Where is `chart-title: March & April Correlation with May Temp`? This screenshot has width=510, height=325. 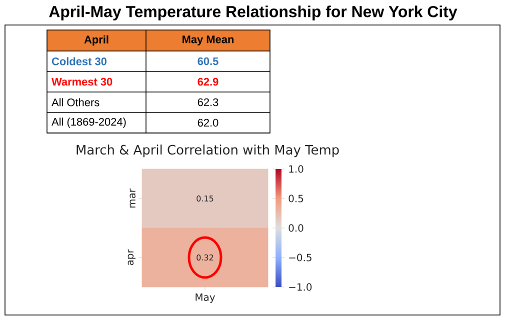 chart-title: March & April Correlation with May Temp is located at coordinates (207, 151).